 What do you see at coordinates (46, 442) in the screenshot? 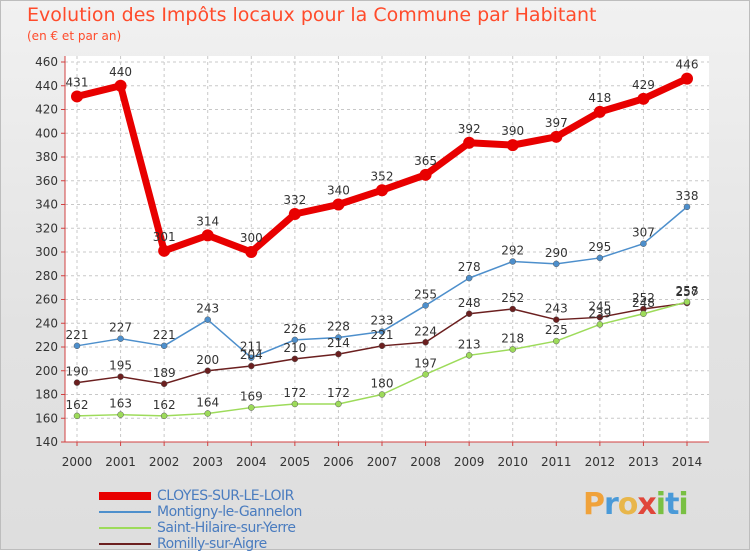
I see `y-tick-label: 140` at bounding box center [46, 442].